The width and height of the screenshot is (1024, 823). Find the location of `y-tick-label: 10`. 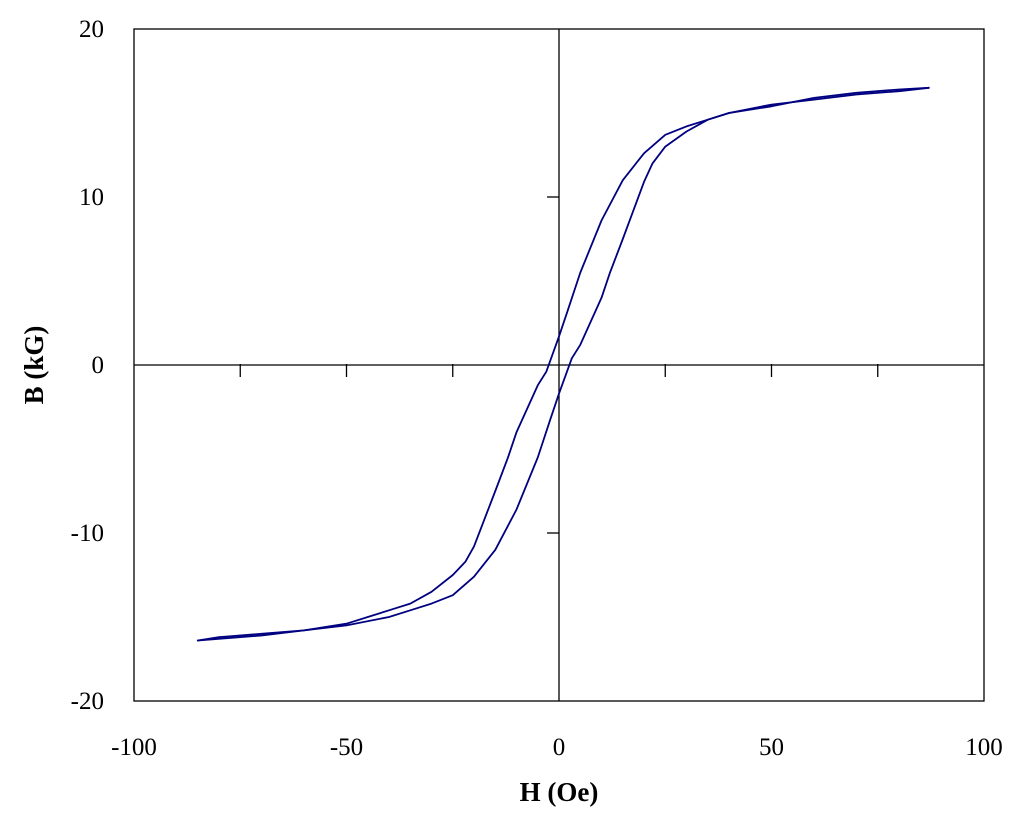

y-tick-label: 10 is located at coordinates (91, 197).